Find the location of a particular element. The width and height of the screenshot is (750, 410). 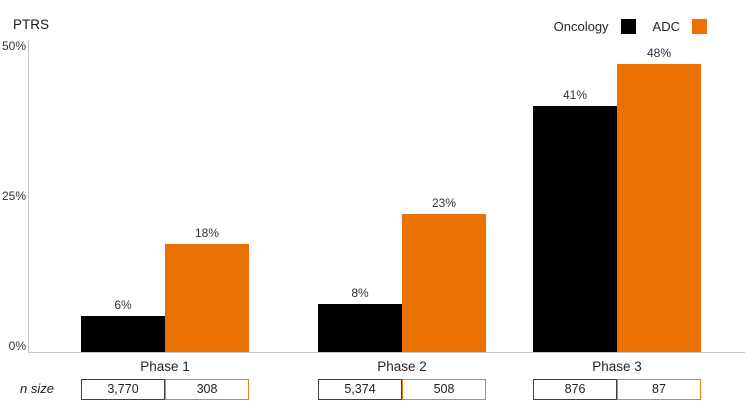

bar-value-label-adc-phase-1: 18% is located at coordinates (207, 233).